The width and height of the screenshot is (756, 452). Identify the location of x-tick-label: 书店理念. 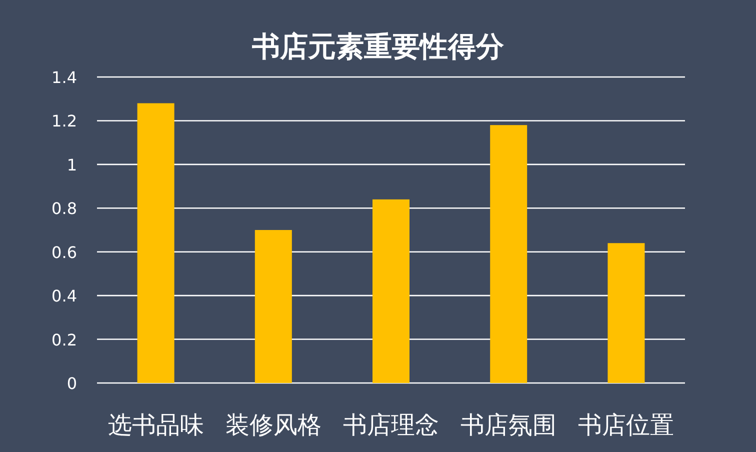
(391, 425).